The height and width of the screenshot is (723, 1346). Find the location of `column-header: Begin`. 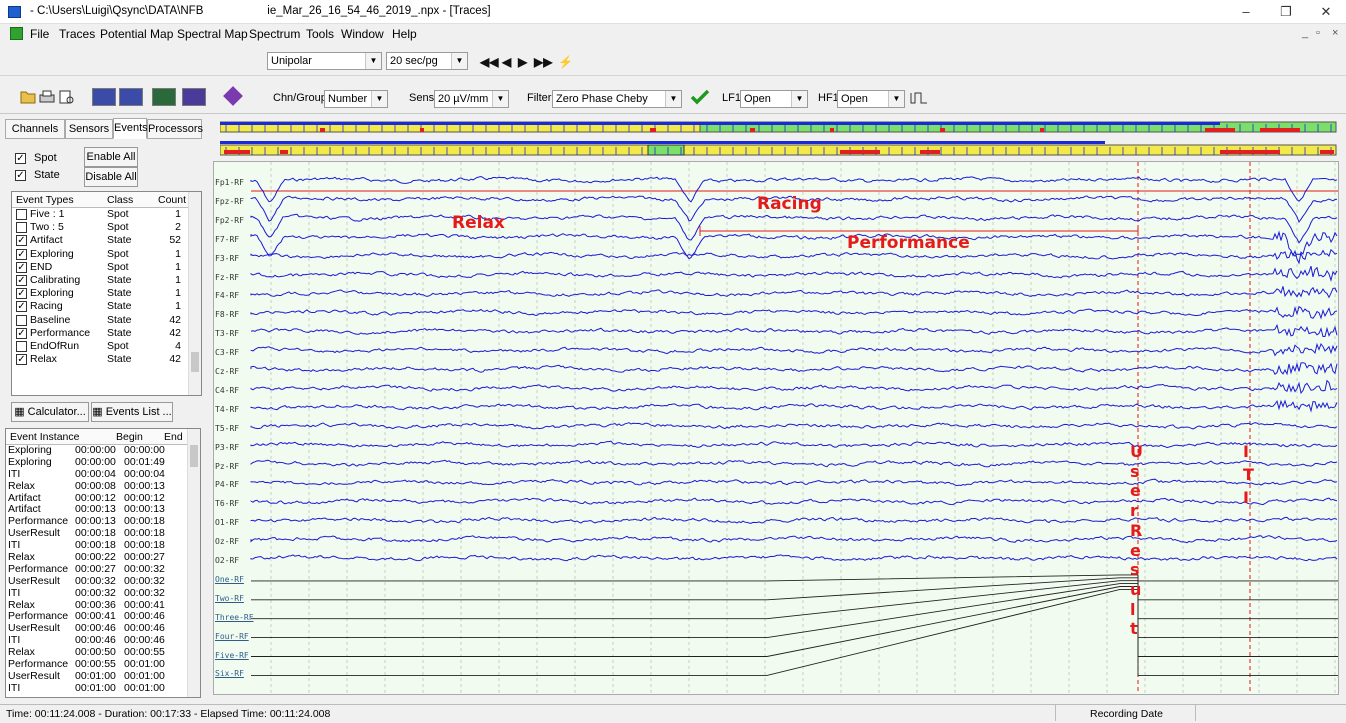

column-header: Begin is located at coordinates (129, 437).